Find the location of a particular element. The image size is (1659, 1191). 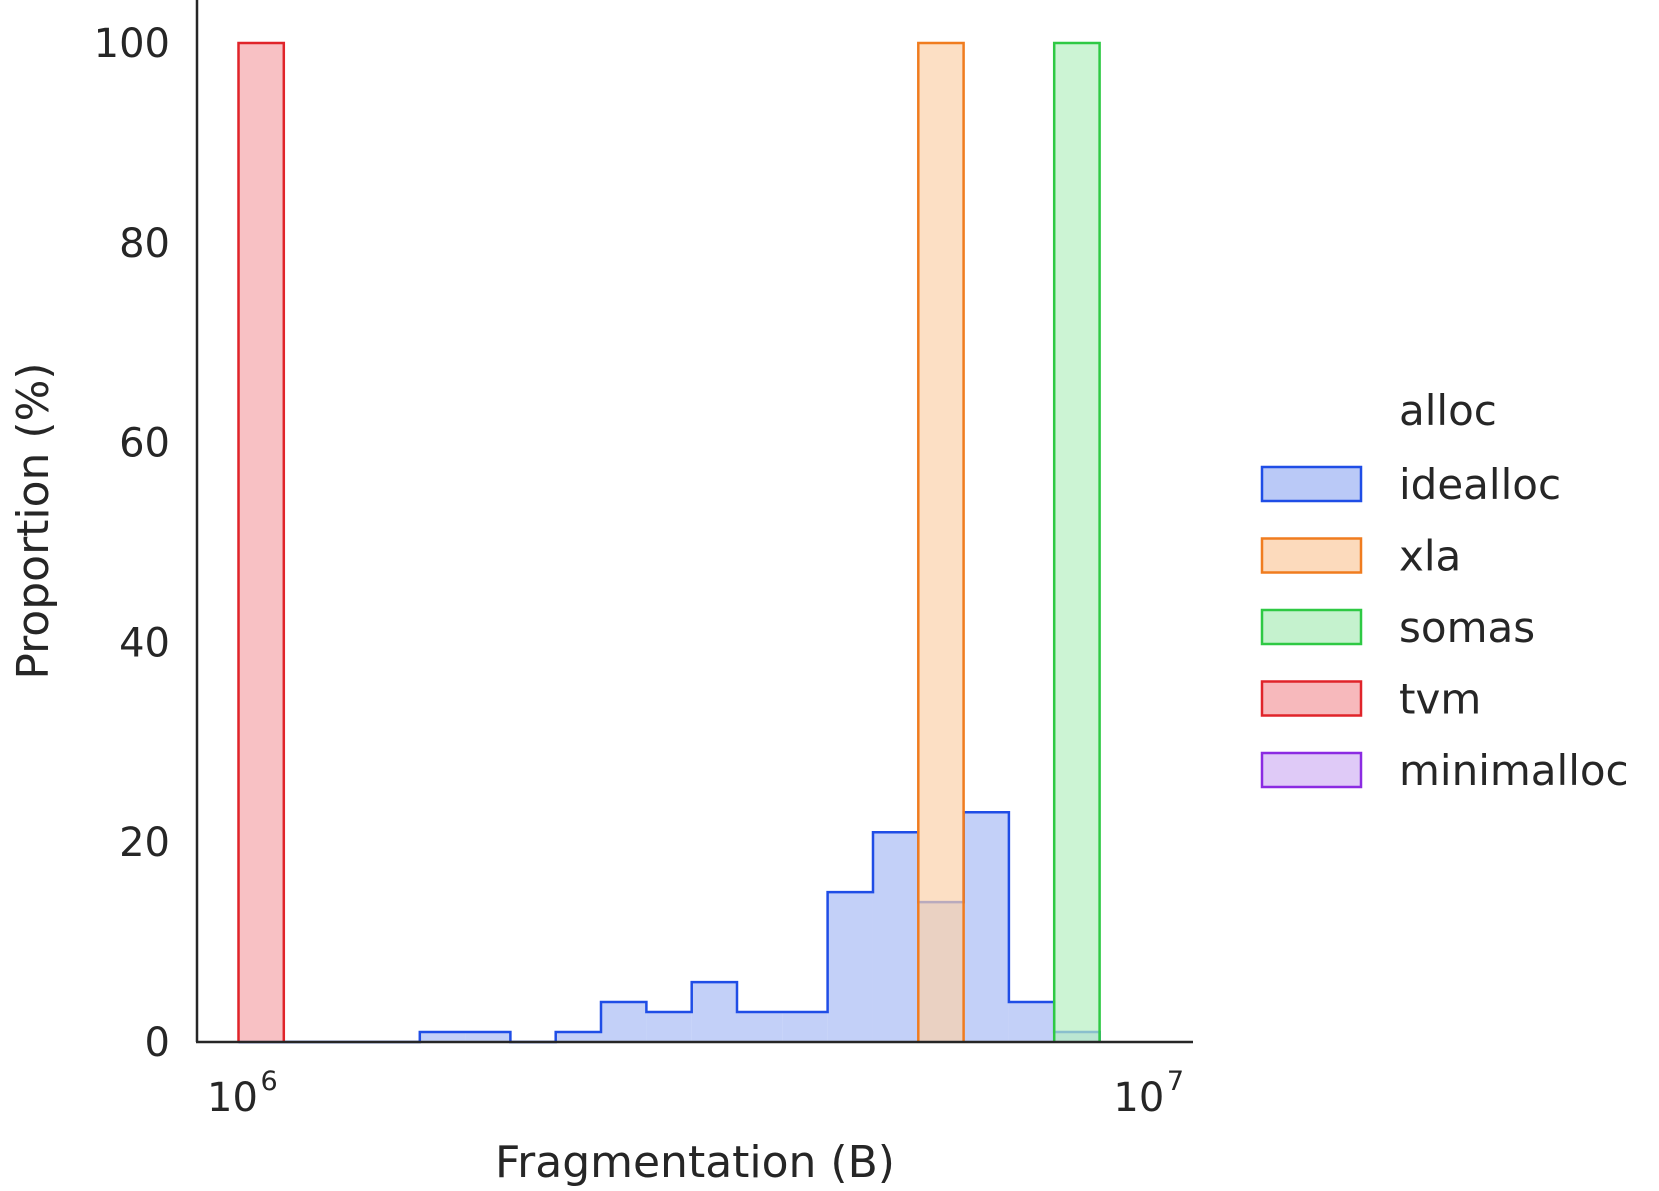

legend-label-idealloc: idealloc is located at coordinates (1480, 484).